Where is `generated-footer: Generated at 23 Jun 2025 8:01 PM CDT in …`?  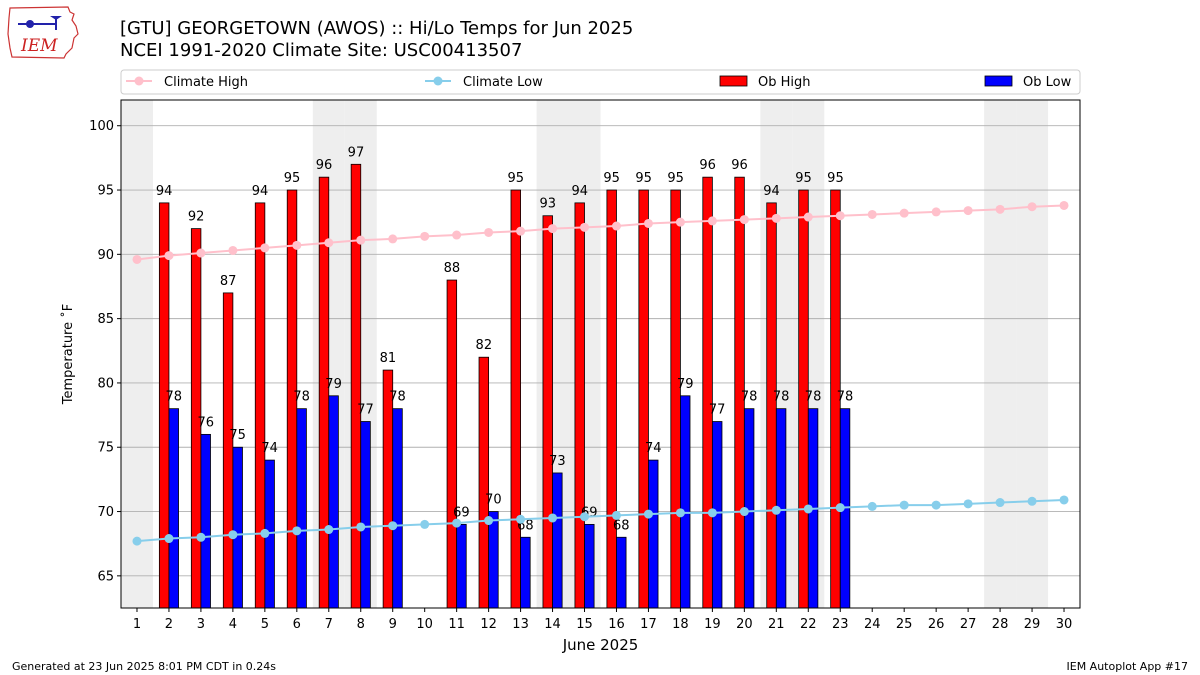 generated-footer: Generated at 23 Jun 2025 8:01 PM CDT in … is located at coordinates (144, 666).